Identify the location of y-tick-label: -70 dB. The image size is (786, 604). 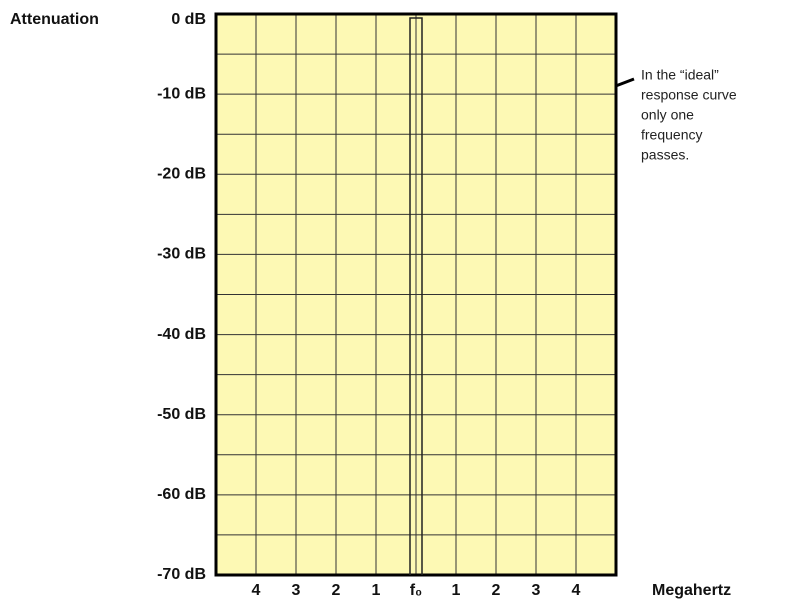
(181, 574).